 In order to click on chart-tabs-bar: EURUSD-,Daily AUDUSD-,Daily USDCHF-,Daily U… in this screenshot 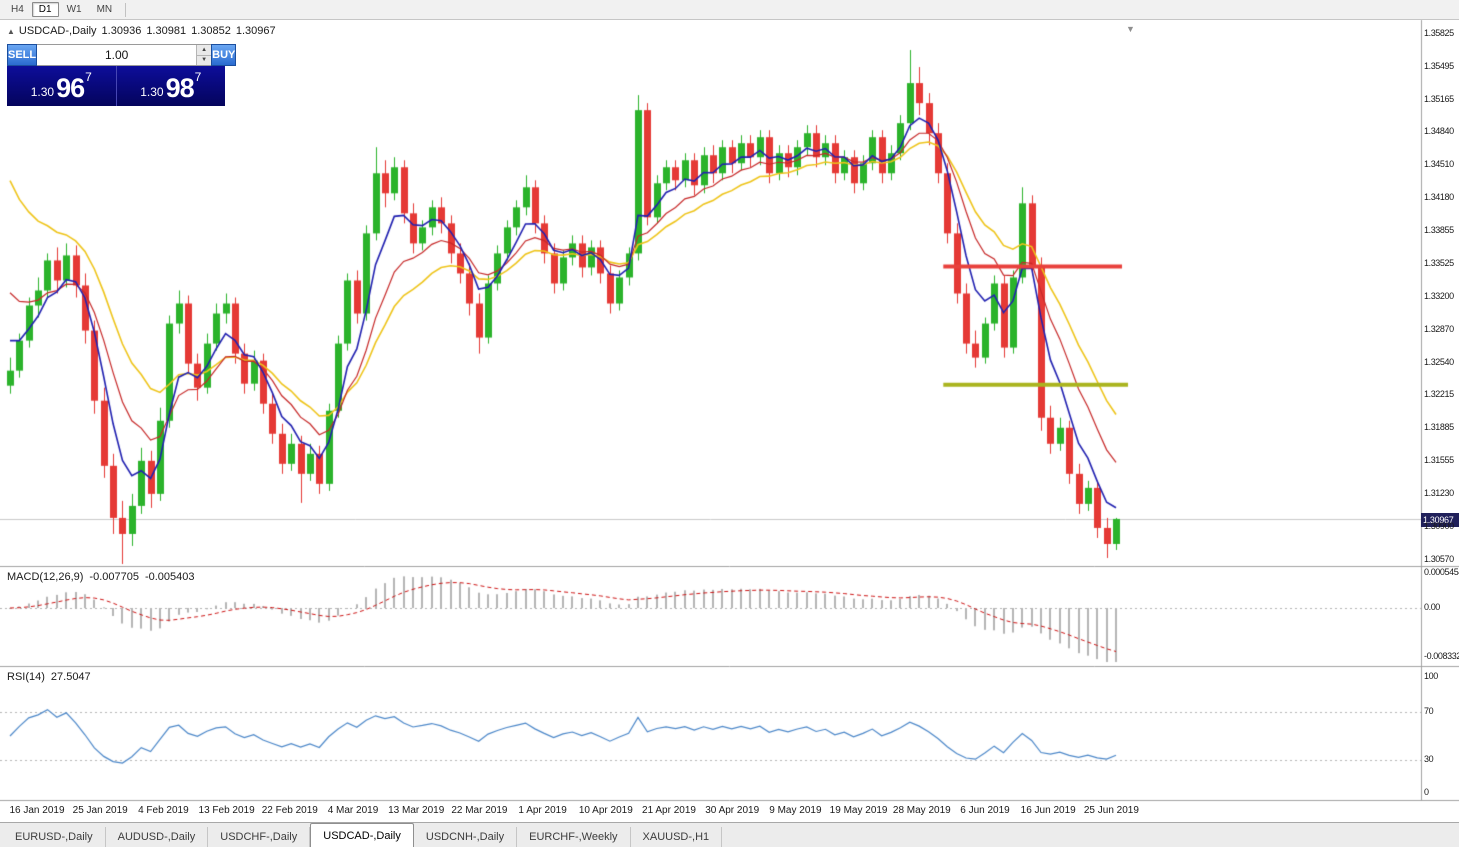, I will do `click(729, 834)`.